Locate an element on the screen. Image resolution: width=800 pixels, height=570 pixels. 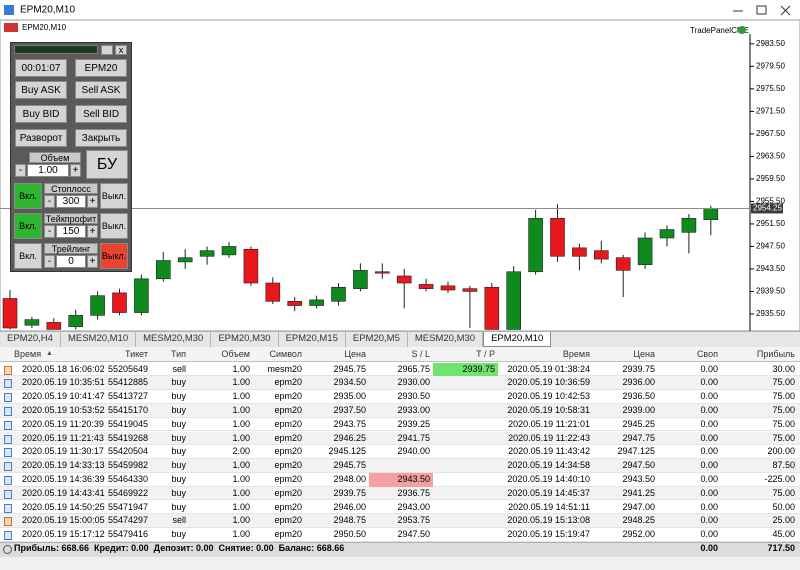
timer: 00:01:07 is located at coordinates (41, 68).